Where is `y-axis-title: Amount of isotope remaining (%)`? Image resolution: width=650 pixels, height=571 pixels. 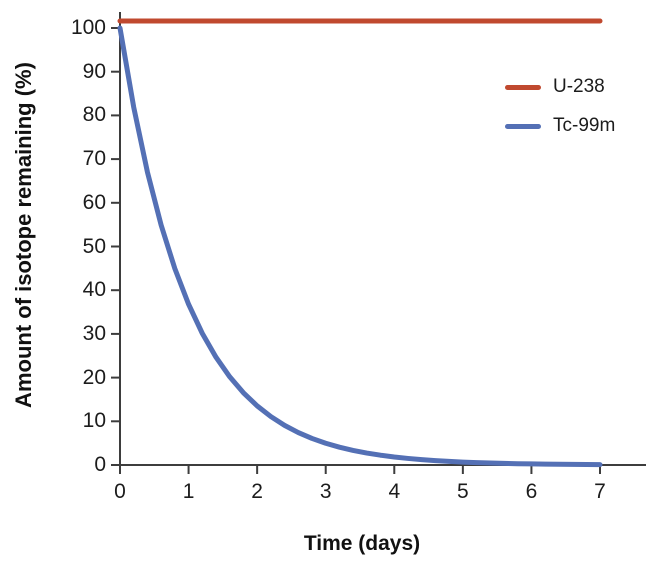
y-axis-title: Amount of isotope remaining (%) is located at coordinates (23, 235).